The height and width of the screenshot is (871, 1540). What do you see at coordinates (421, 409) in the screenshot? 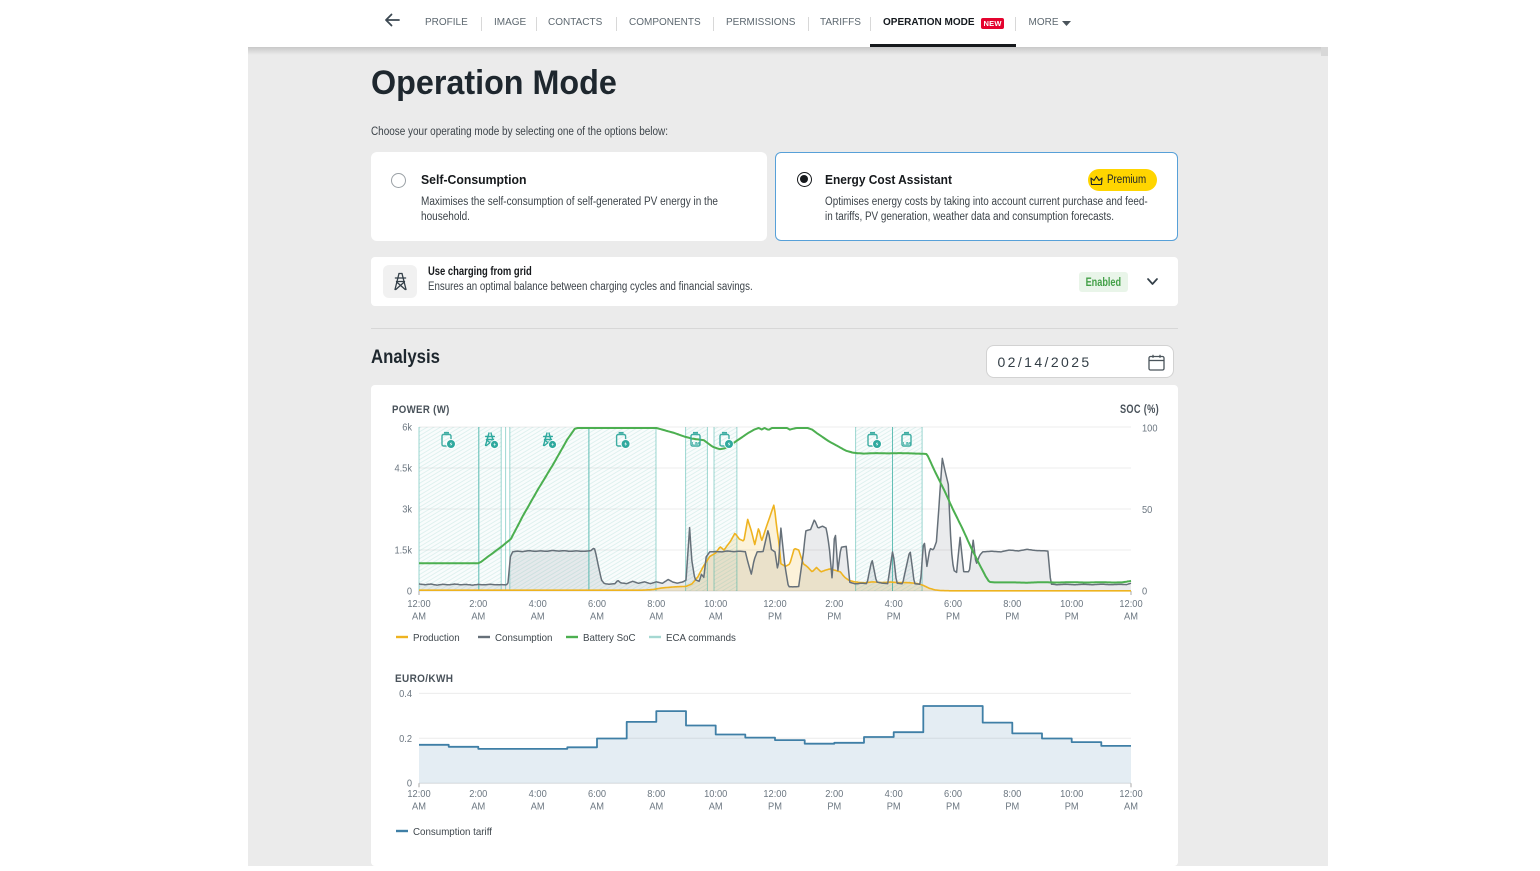
I see `svg-text: POWER (W)` at bounding box center [421, 409].